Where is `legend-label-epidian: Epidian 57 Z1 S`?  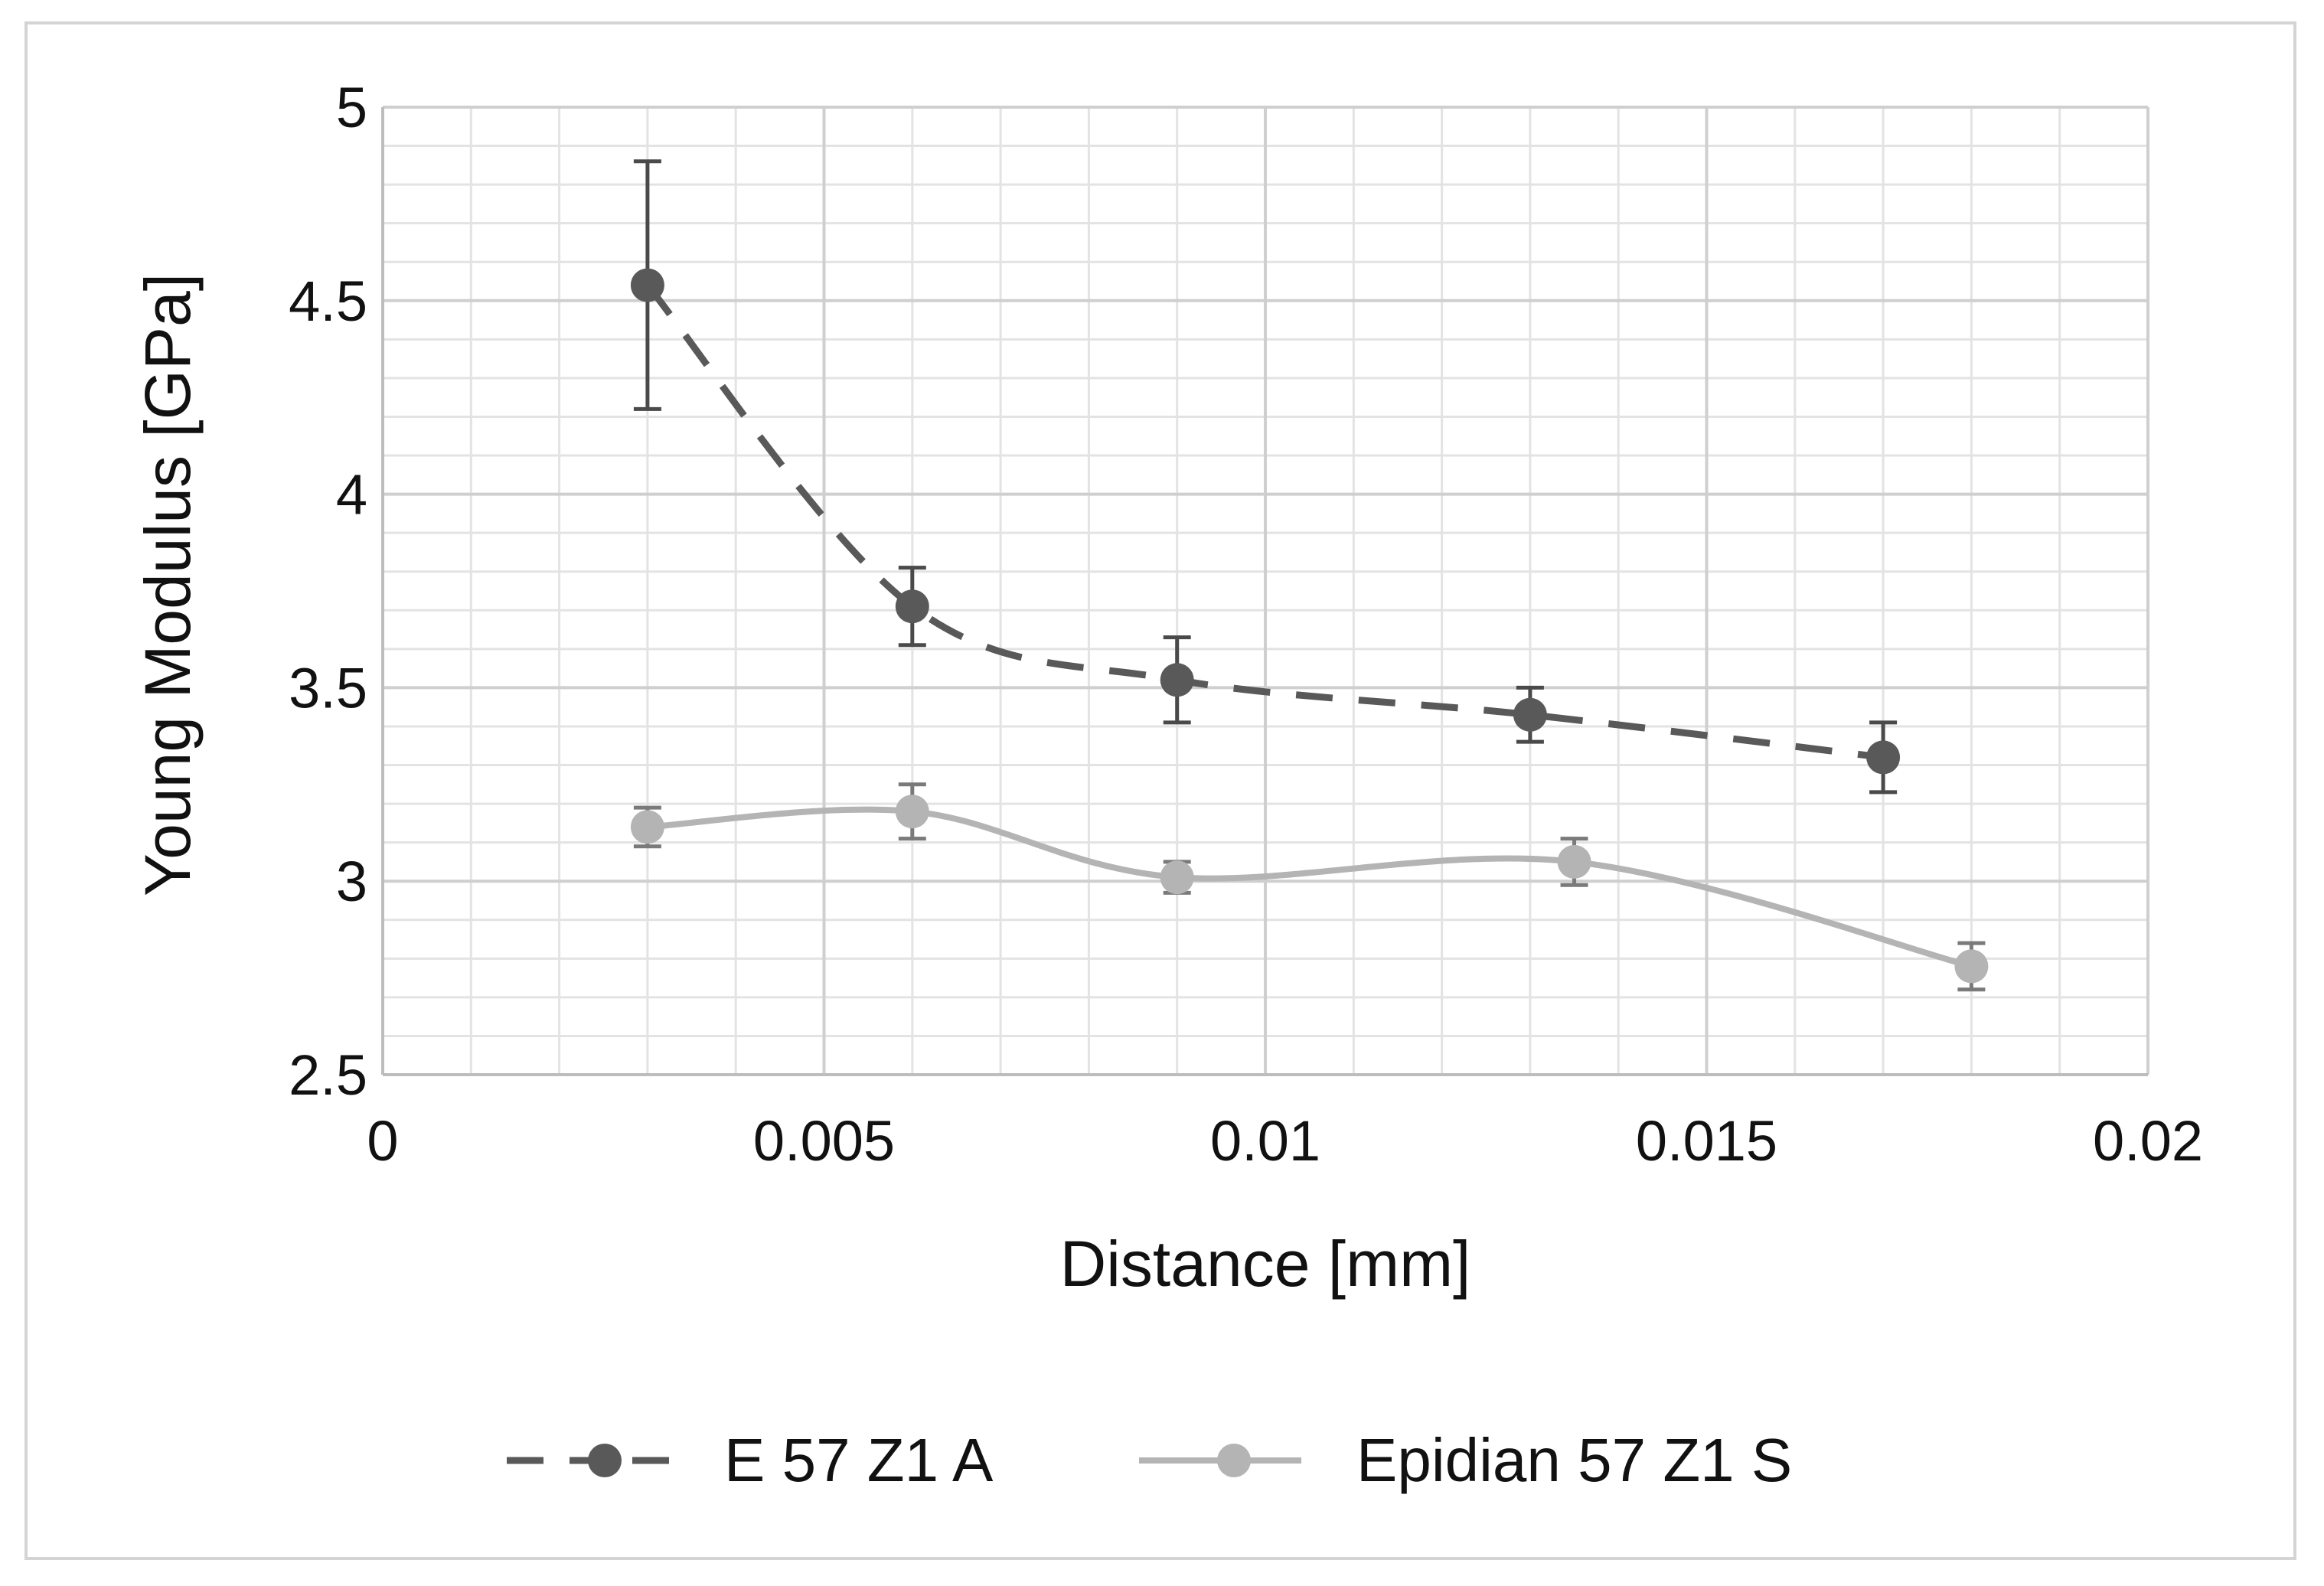
legend-label-epidian: Epidian 57 Z1 S is located at coordinates (1574, 1460).